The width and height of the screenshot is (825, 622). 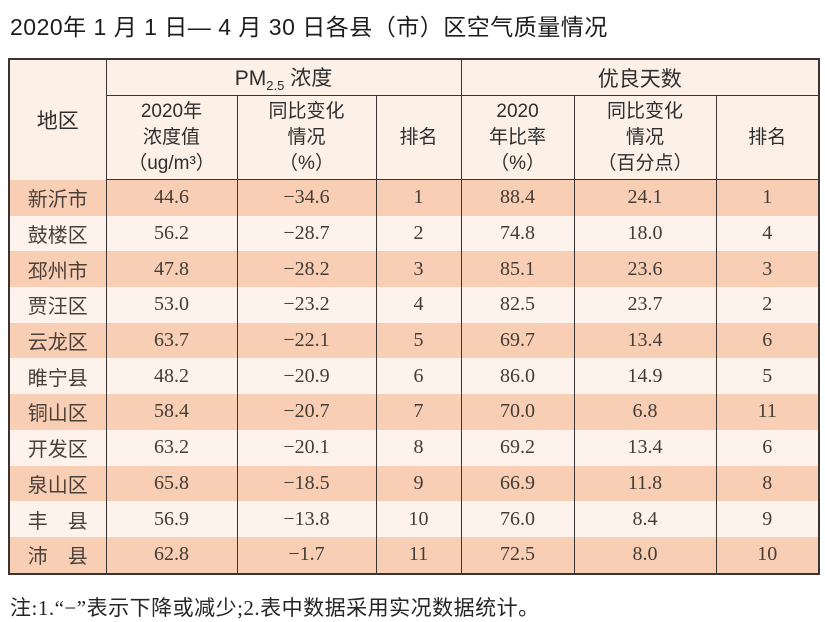 What do you see at coordinates (767, 305) in the screenshot?
I see `good-rank-cell: 2` at bounding box center [767, 305].